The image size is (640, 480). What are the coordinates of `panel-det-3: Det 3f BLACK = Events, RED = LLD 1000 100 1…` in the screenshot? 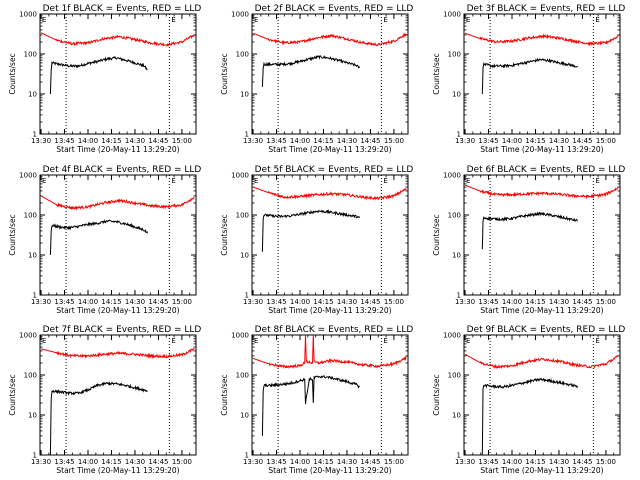 It's located at (528, 79).